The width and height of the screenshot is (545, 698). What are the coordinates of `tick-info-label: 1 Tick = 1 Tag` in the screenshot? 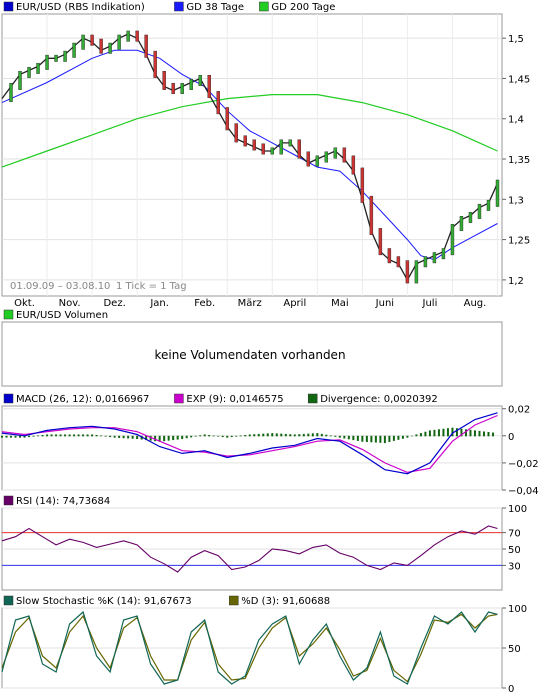 It's located at (151, 286).